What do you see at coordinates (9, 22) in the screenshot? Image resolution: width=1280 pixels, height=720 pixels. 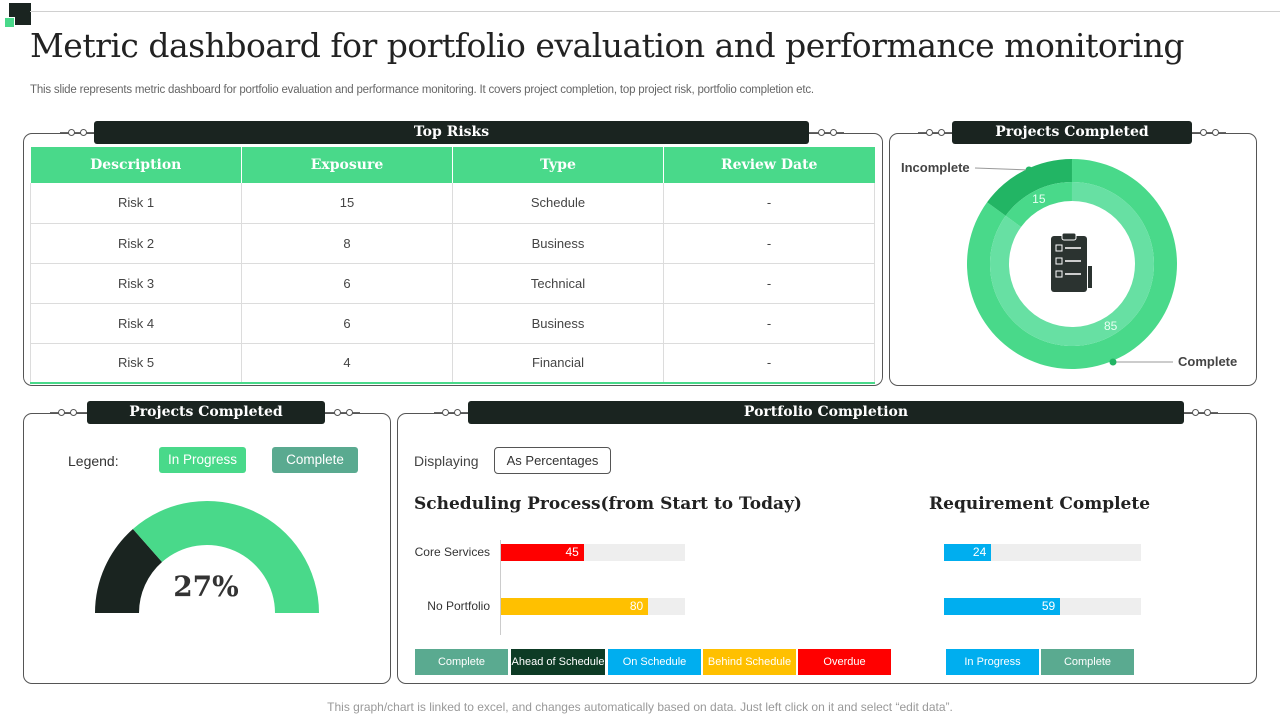 I see `corner-accent-green` at bounding box center [9, 22].